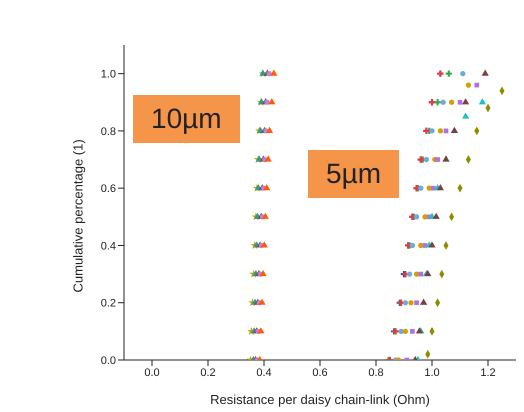 This screenshot has height=412, width=524. What do you see at coordinates (264, 372) in the screenshot?
I see `x-tick-label: 0.4` at bounding box center [264, 372].